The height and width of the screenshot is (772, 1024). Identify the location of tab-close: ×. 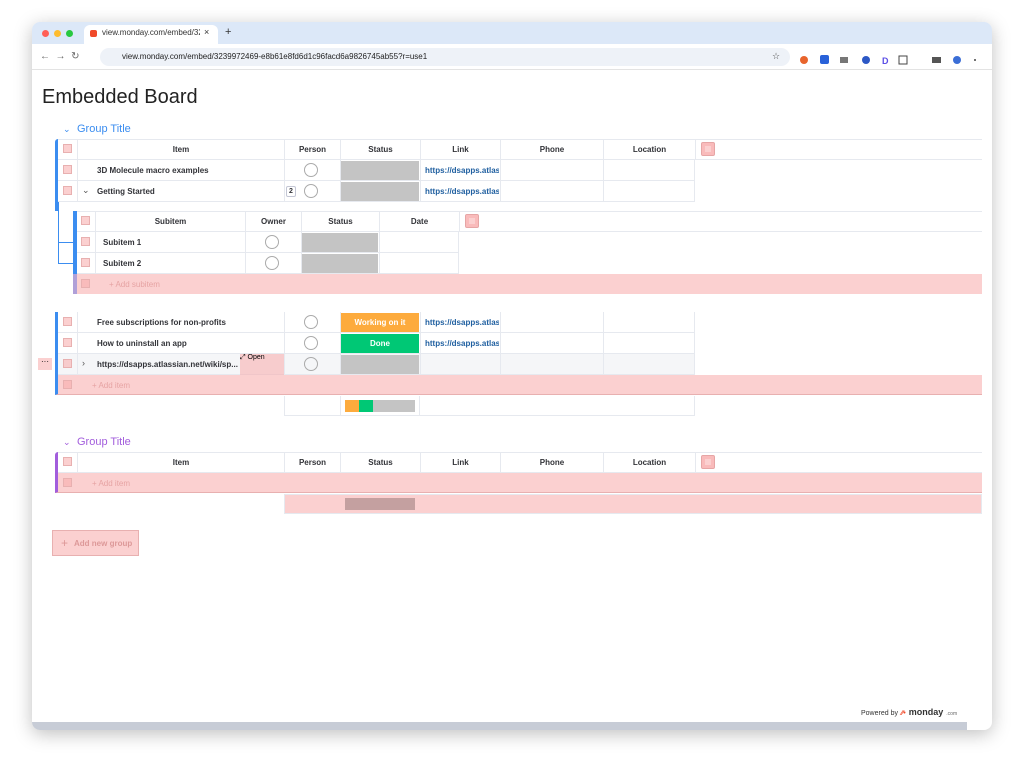
(207, 32).